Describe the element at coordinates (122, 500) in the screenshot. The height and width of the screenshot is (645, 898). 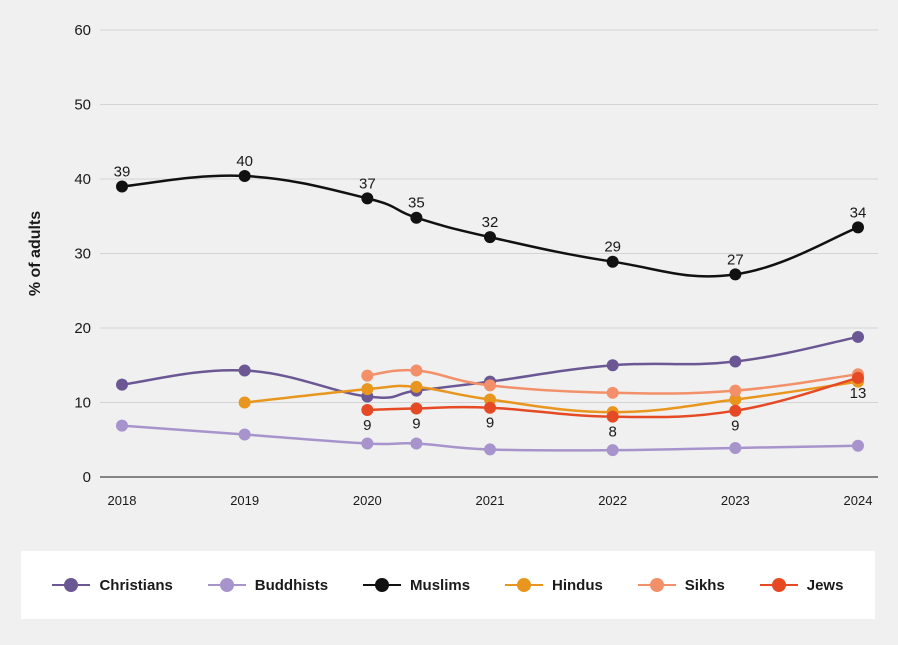
I see `x-tick-label: 2018` at that location.